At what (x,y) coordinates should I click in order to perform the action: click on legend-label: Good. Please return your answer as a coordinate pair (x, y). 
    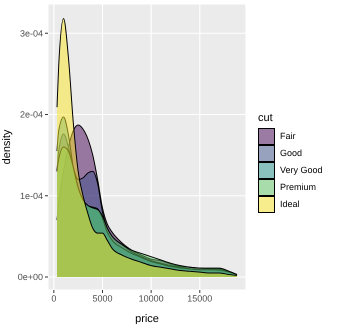
    Looking at the image, I should click on (291, 153).